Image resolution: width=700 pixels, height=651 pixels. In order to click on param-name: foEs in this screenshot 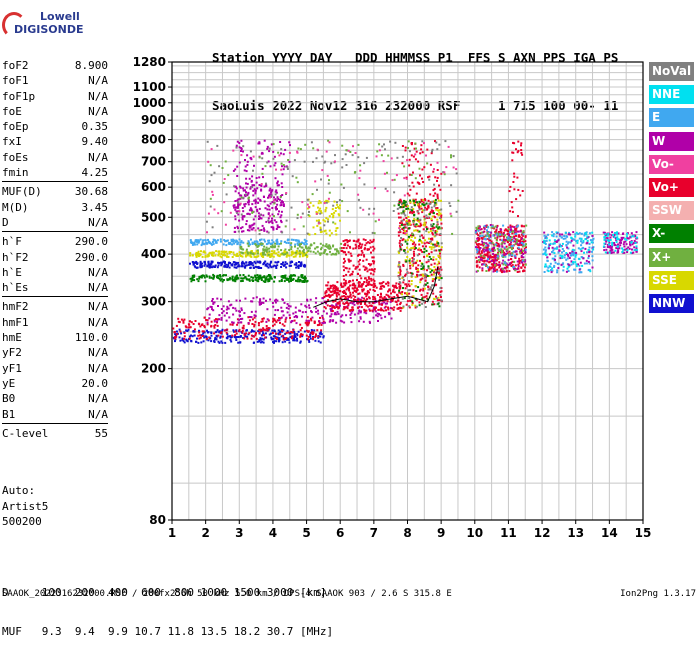, I will do `click(15, 157)`.